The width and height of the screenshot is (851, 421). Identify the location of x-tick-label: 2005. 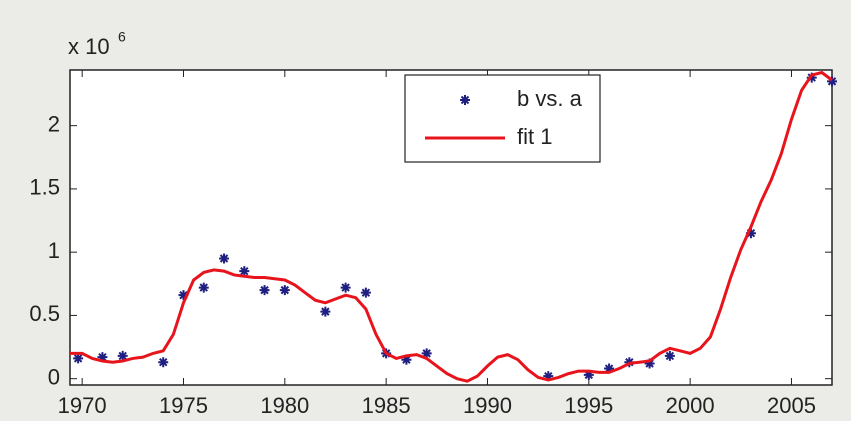
(791, 405).